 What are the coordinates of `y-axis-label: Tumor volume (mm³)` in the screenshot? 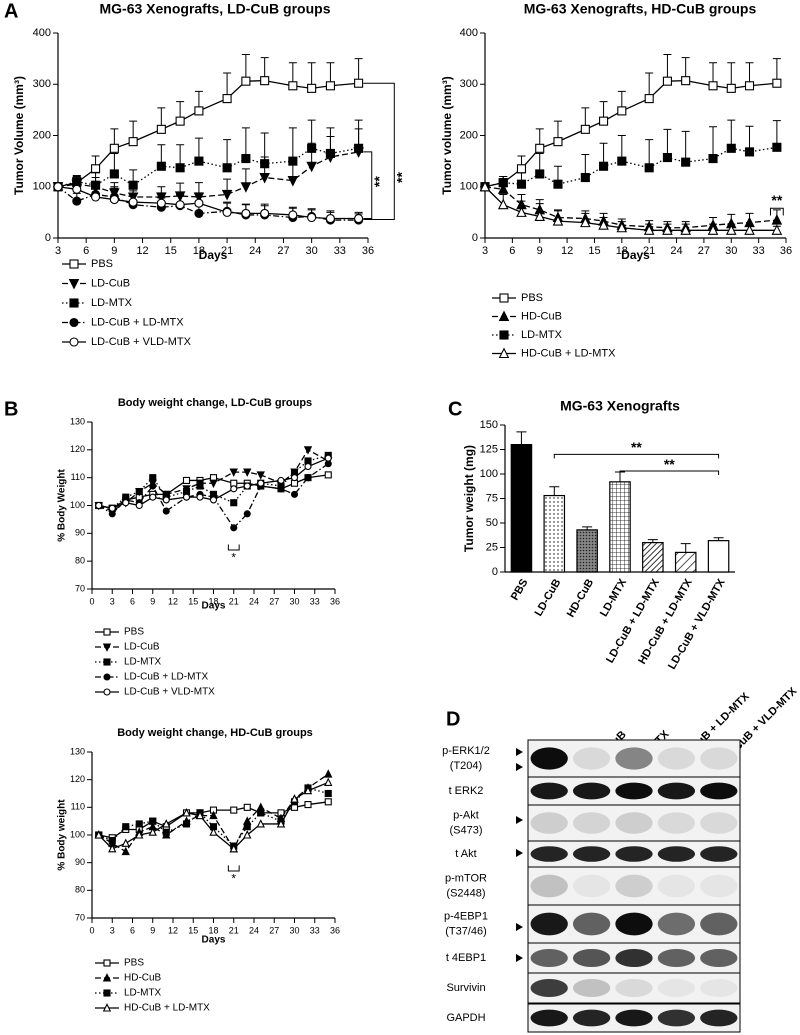 It's located at (447, 135).